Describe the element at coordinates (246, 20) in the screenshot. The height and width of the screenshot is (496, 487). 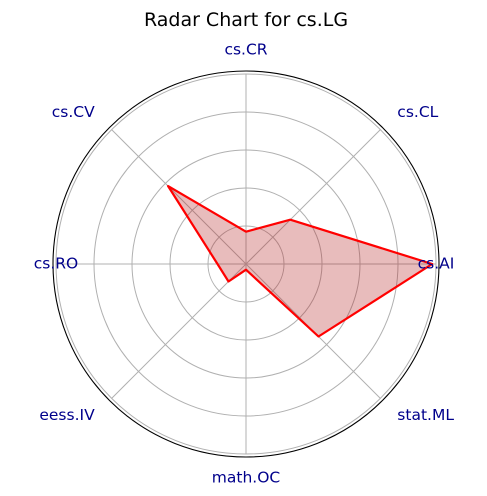
I see `chart-title: Radar Chart for cs.LG` at that location.